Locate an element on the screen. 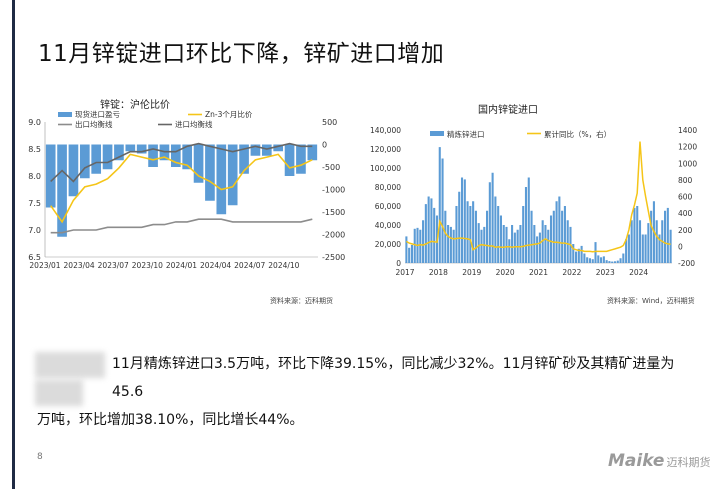 This screenshot has height=489, width=720. chart2-y-left-tick: 120,000 is located at coordinates (385, 149).